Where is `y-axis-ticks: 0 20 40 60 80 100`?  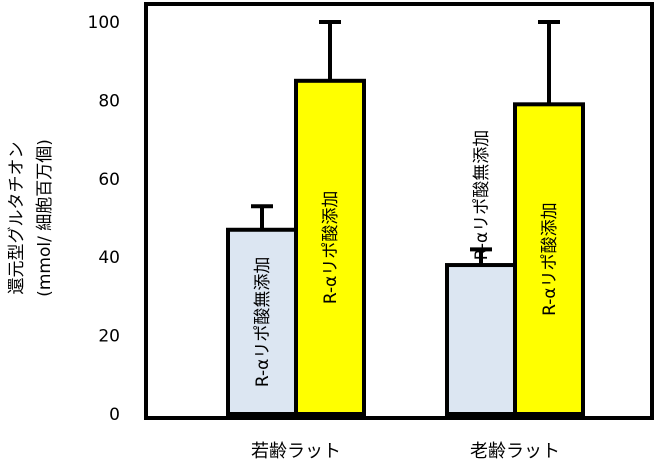 y-axis-ticks: 0 20 40 60 80 100 is located at coordinates (104, 219).